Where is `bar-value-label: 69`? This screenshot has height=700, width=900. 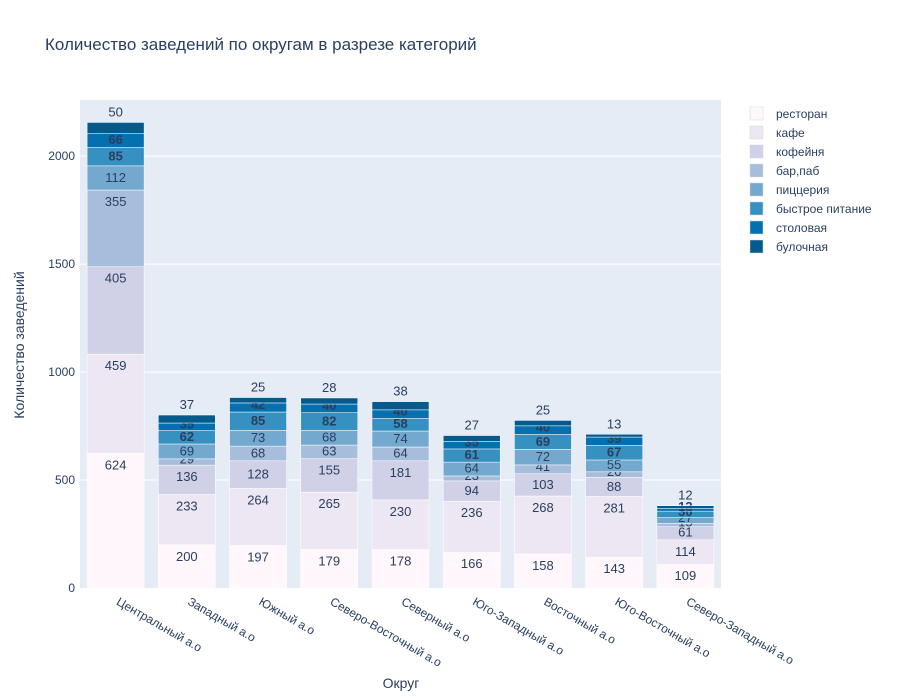 bar-value-label: 69 is located at coordinates (543, 441).